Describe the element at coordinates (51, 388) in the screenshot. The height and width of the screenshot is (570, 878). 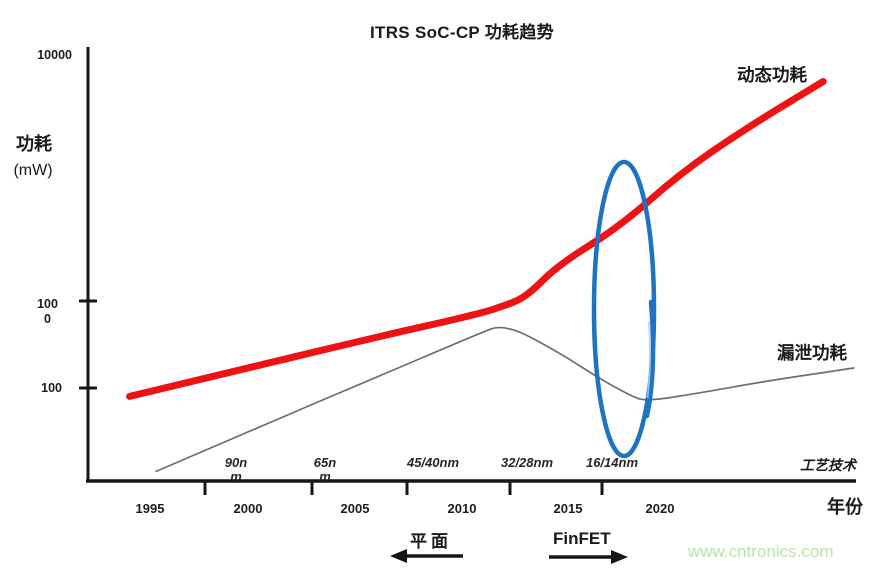
I see `y-tick-label: 100` at that location.